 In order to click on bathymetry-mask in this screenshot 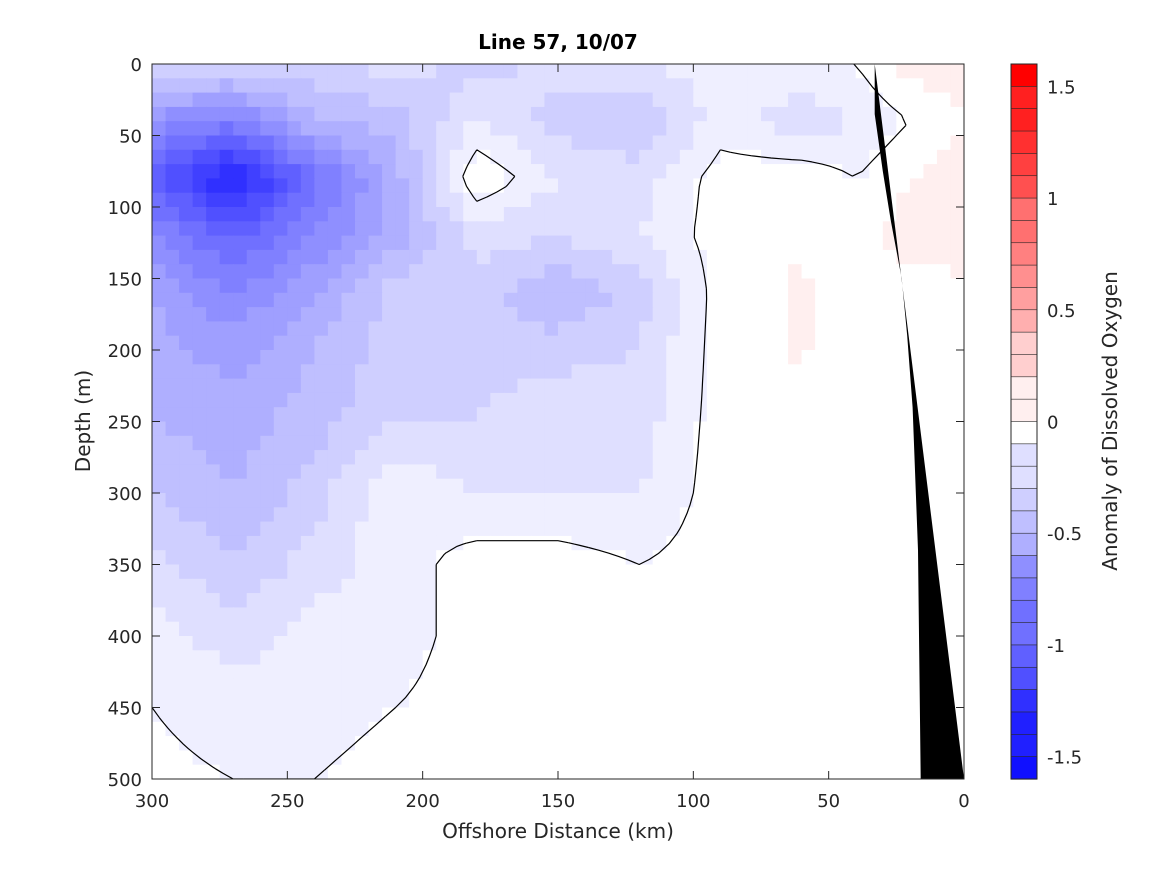, I will do `click(919, 421)`.